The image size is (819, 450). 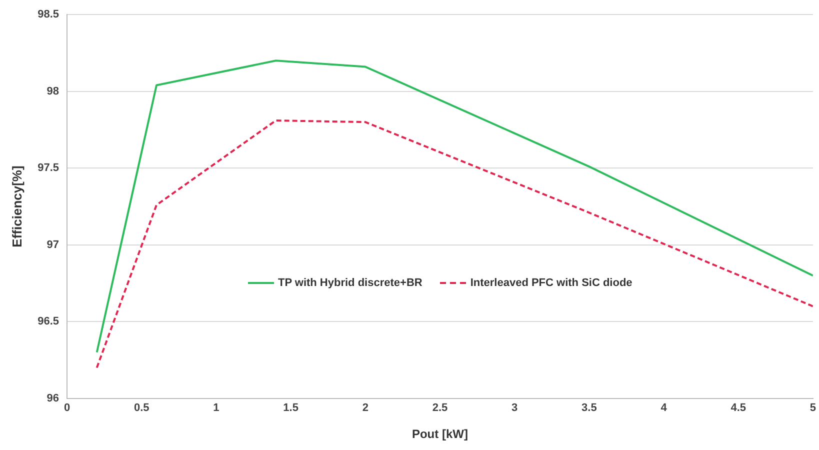 I want to click on x-tick-label: 4.5, so click(x=738, y=408).